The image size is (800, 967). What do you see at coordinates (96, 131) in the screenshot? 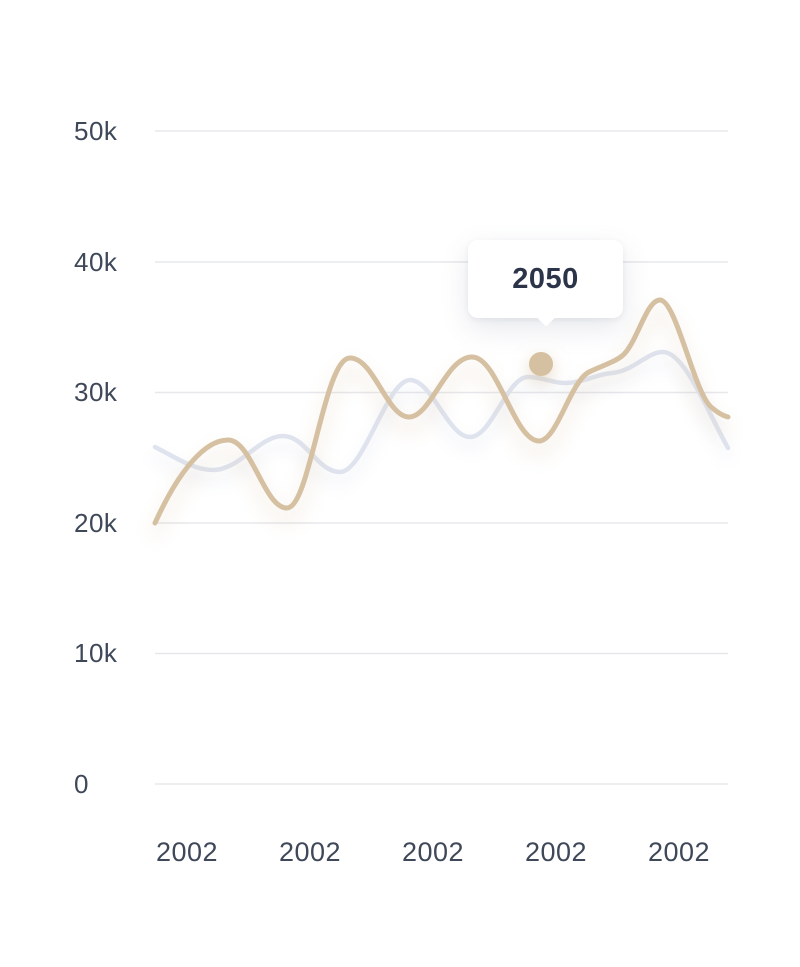
I see `y-tick-50k: 50k` at bounding box center [96, 131].